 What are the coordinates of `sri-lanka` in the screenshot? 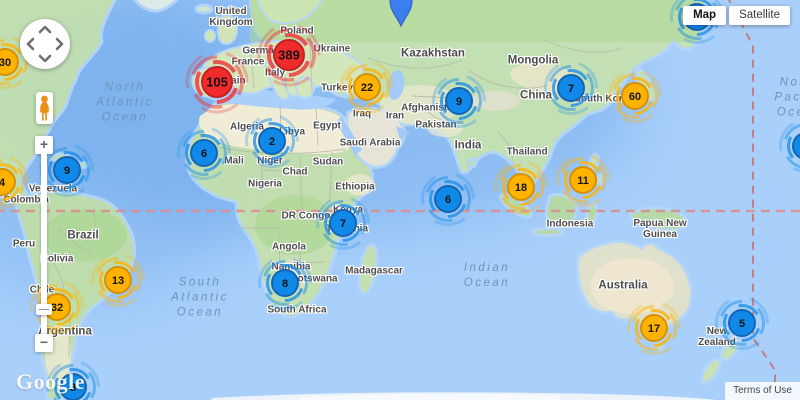 It's located at (472, 163).